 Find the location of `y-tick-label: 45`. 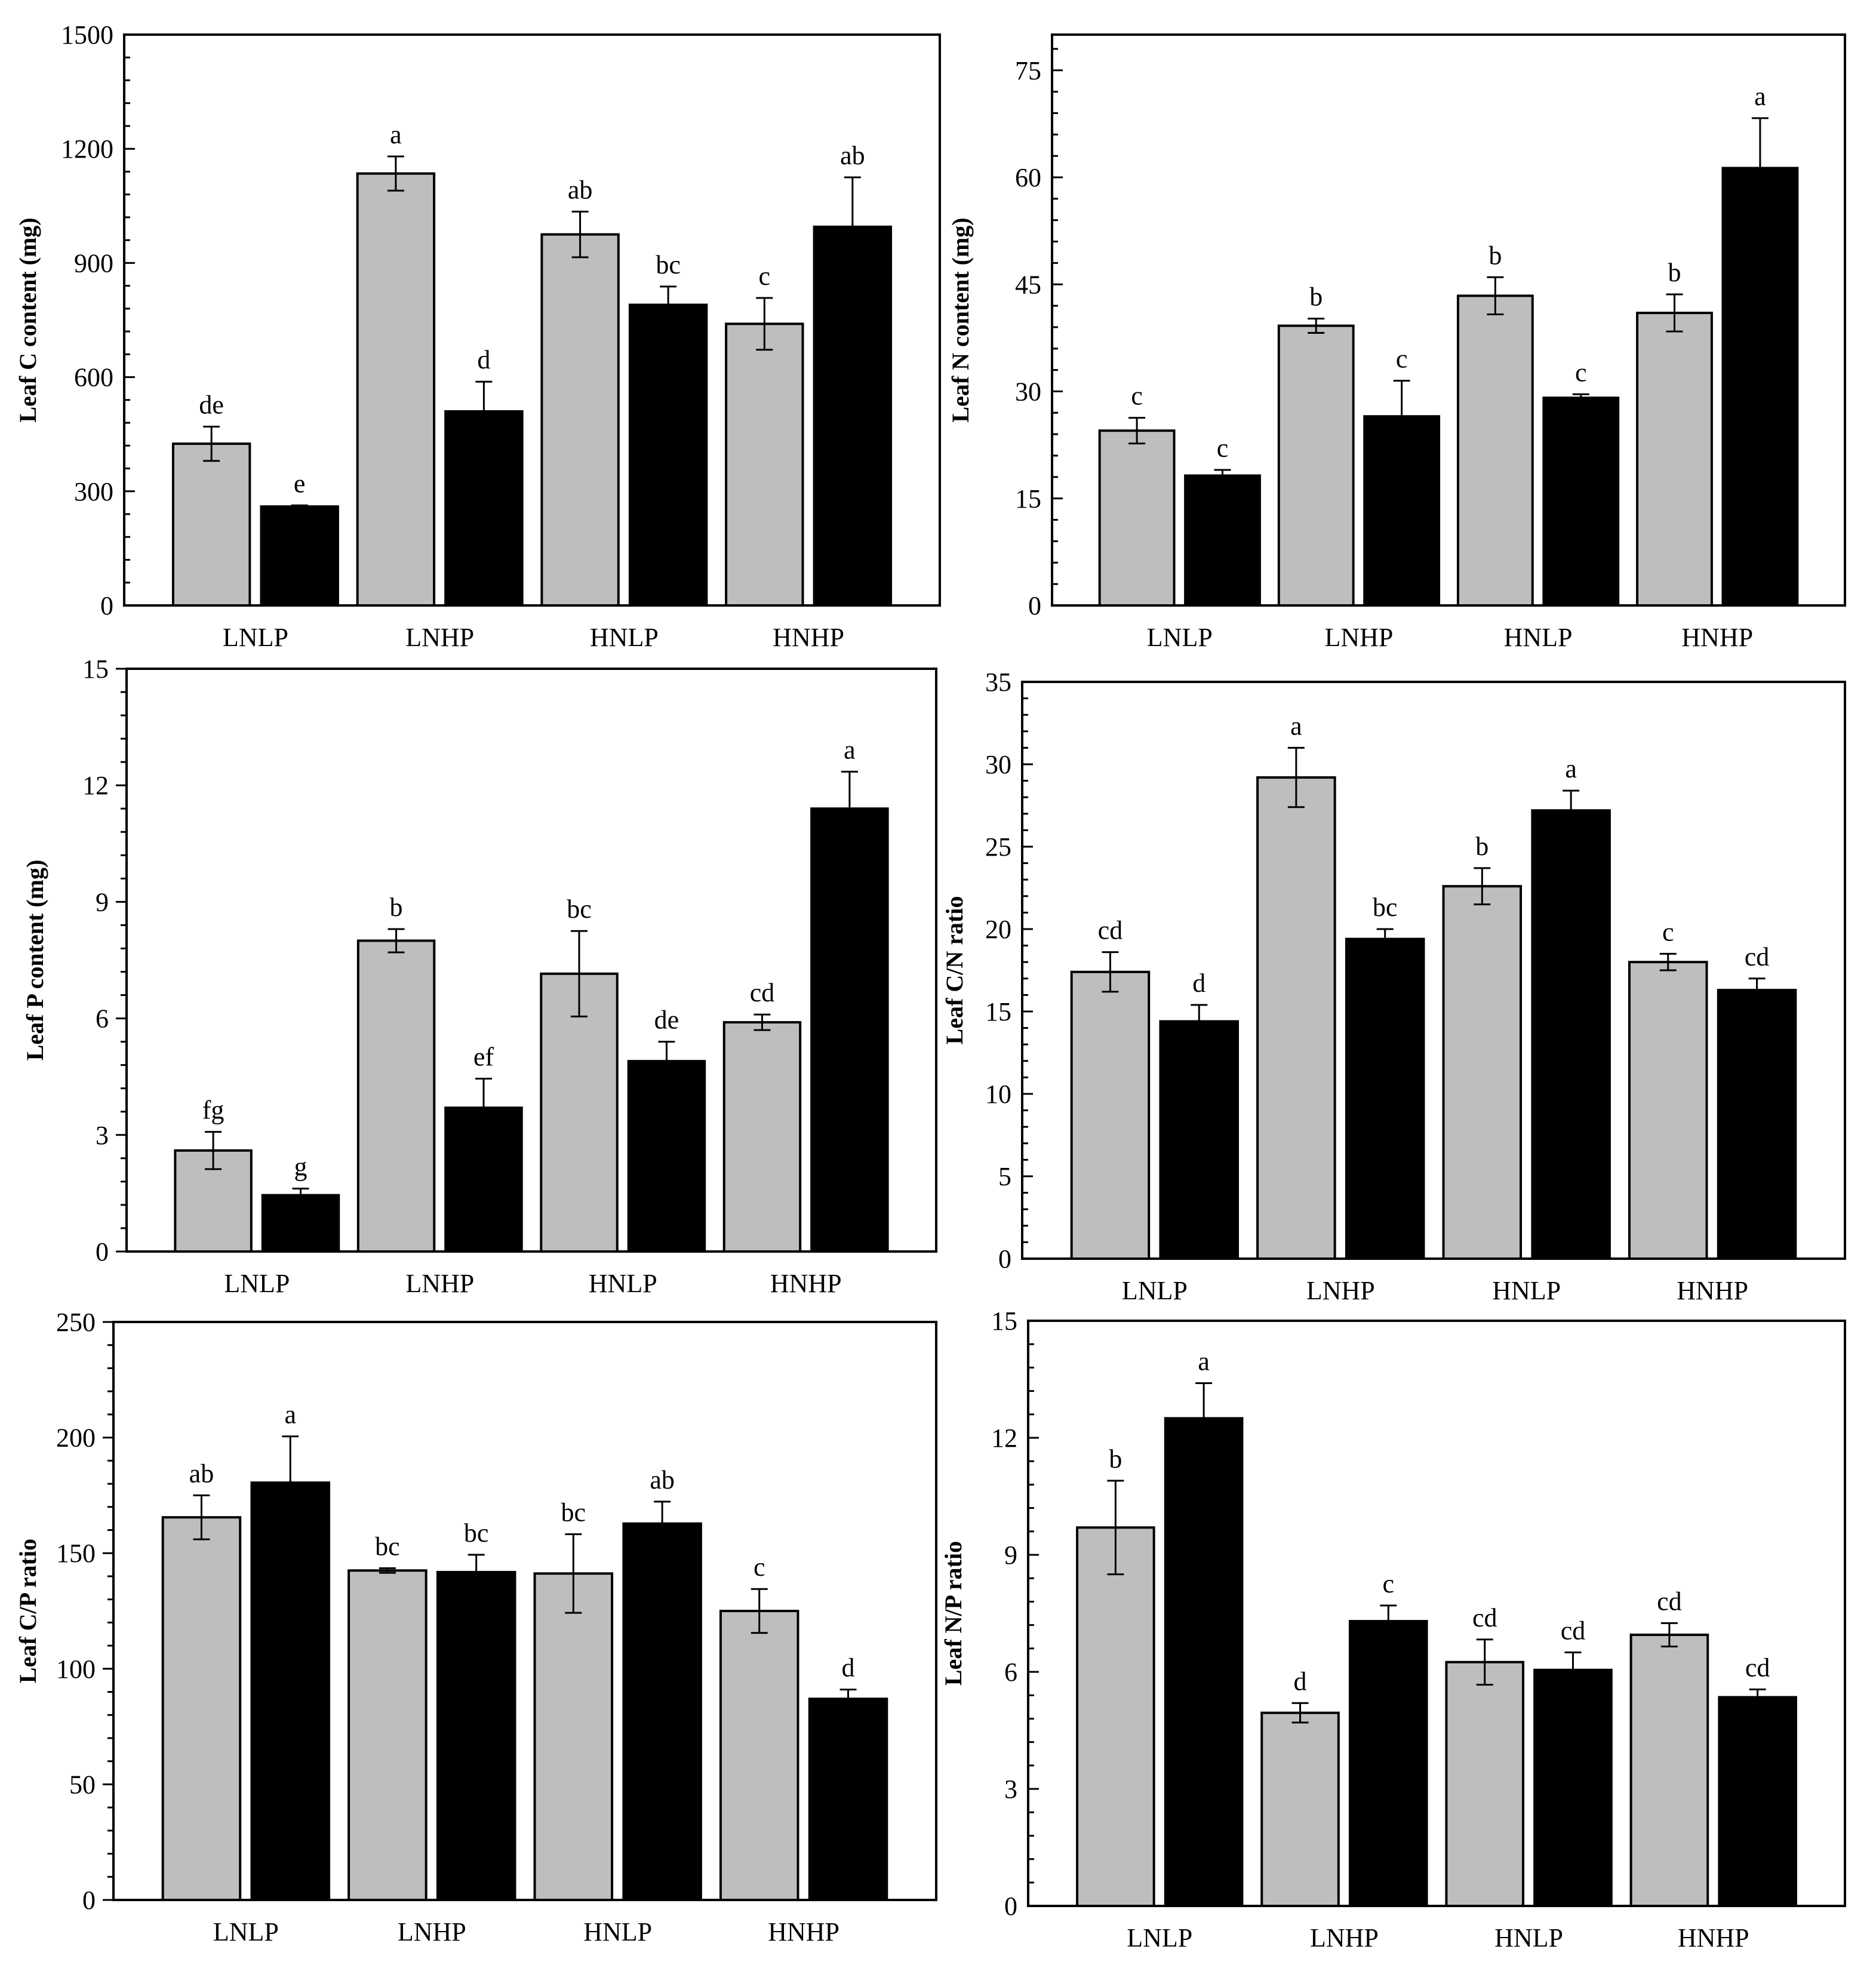

y-tick-label: 45 is located at coordinates (1028, 284).